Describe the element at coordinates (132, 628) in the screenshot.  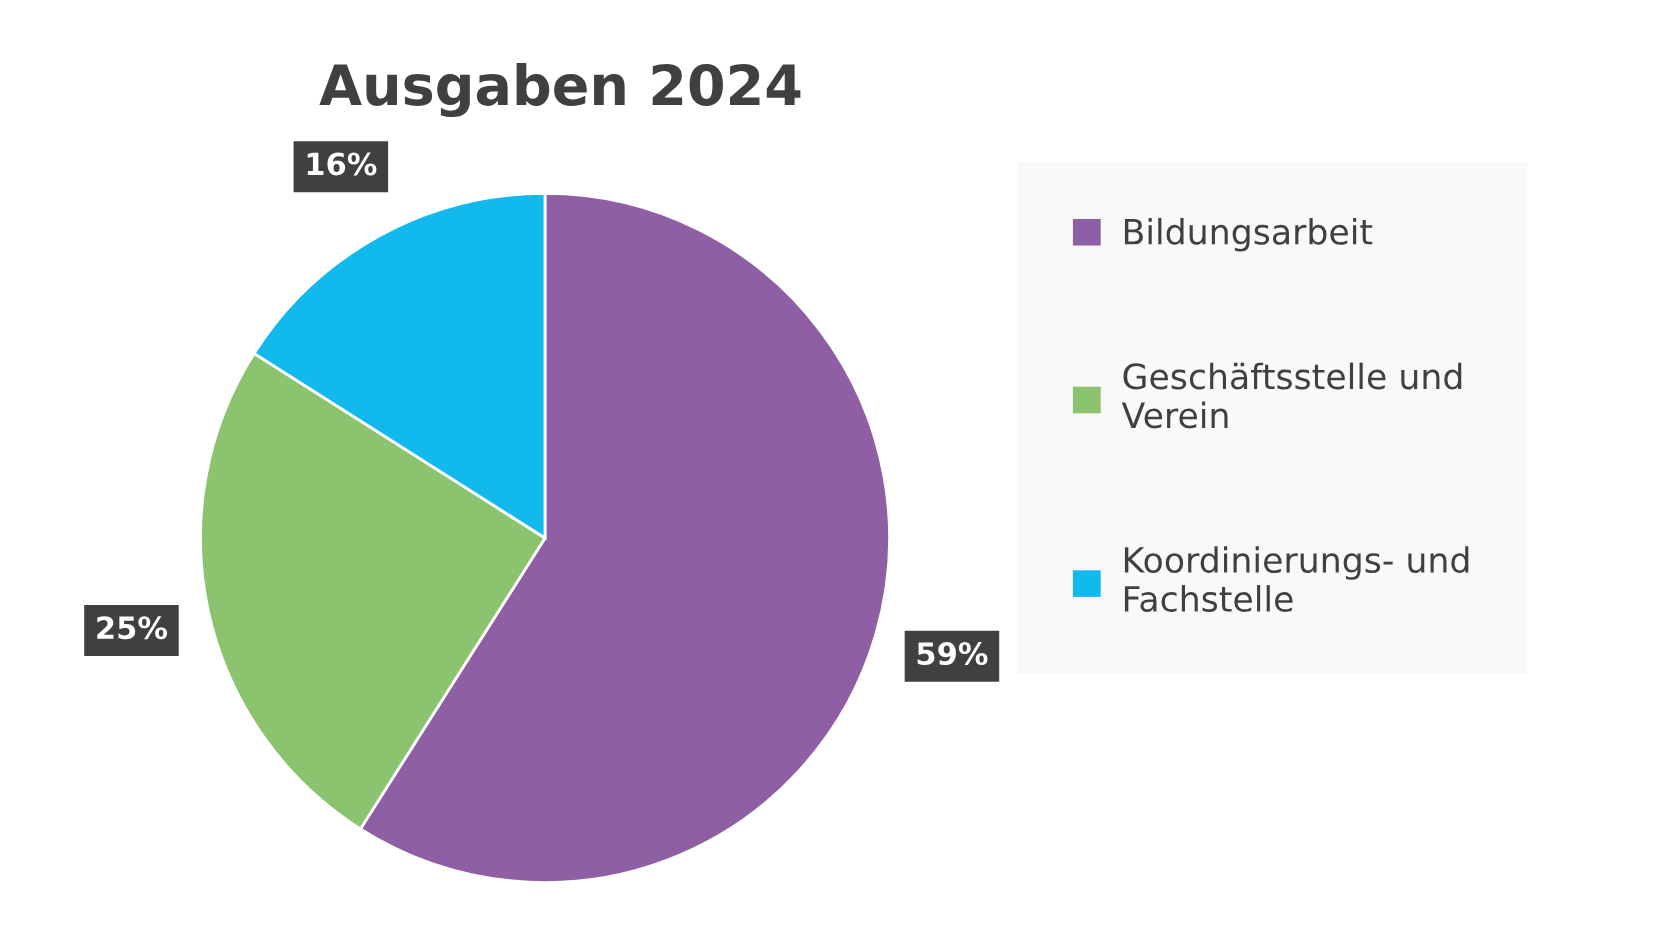
I see `data-label: 25%` at that location.